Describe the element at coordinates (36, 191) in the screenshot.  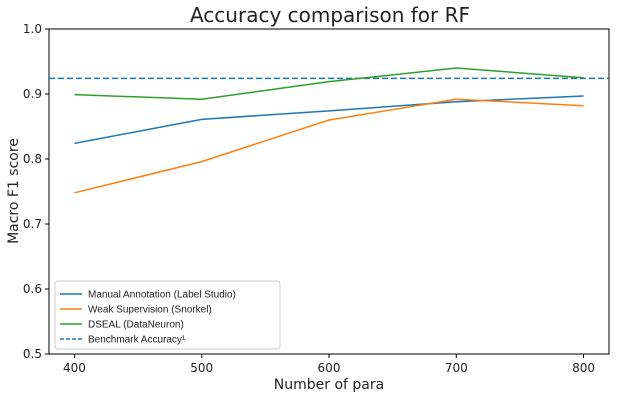
I see `y-axis: 0.5 0.6 0.7 0.8 0.9 1.0` at that location.